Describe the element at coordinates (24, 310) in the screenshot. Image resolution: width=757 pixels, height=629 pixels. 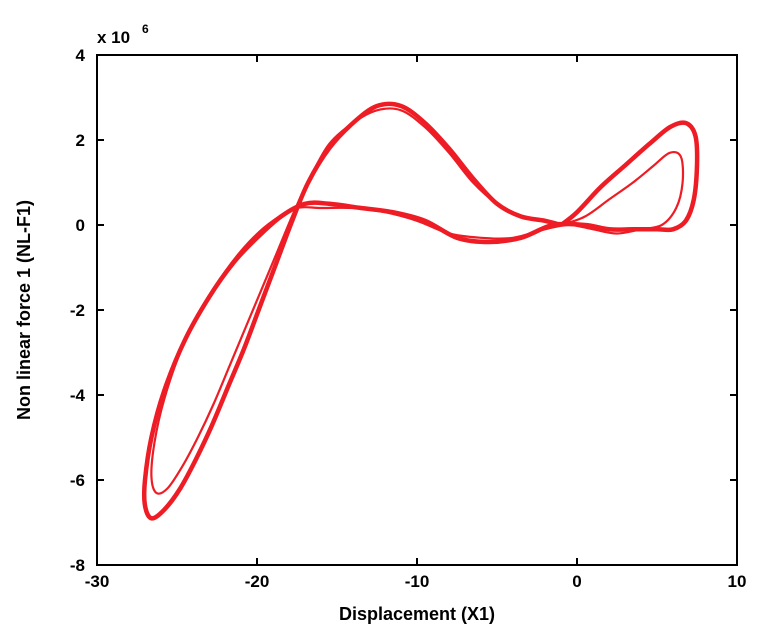
I see `y-axis-title: Non linear force 1 (NL-F1)` at that location.